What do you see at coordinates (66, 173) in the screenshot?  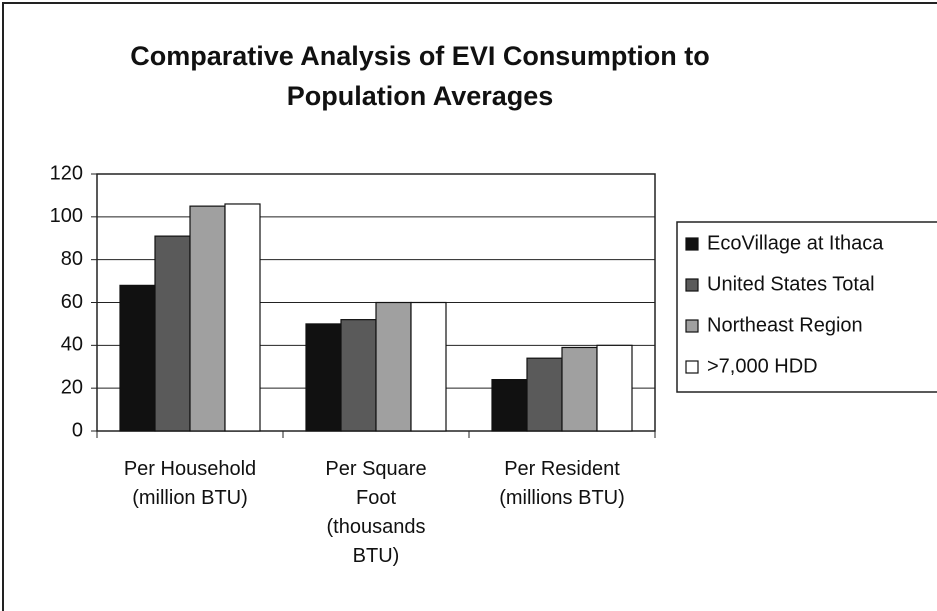 I see `y-tick-label: 120` at bounding box center [66, 173].